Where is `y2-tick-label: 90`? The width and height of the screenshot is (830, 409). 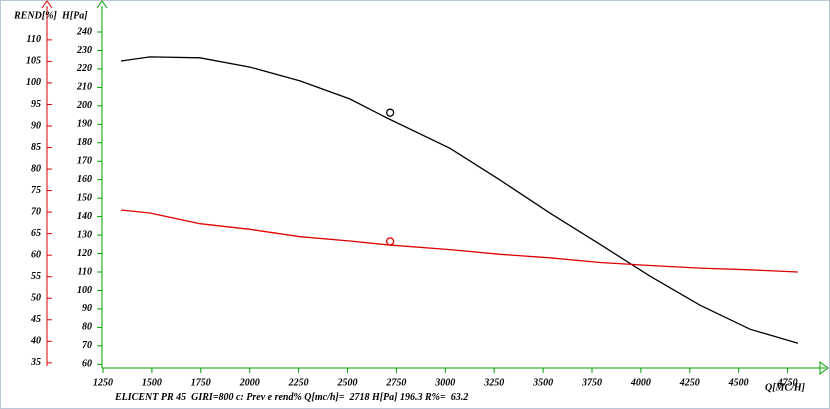 y2-tick-label: 90 is located at coordinates (36, 125).